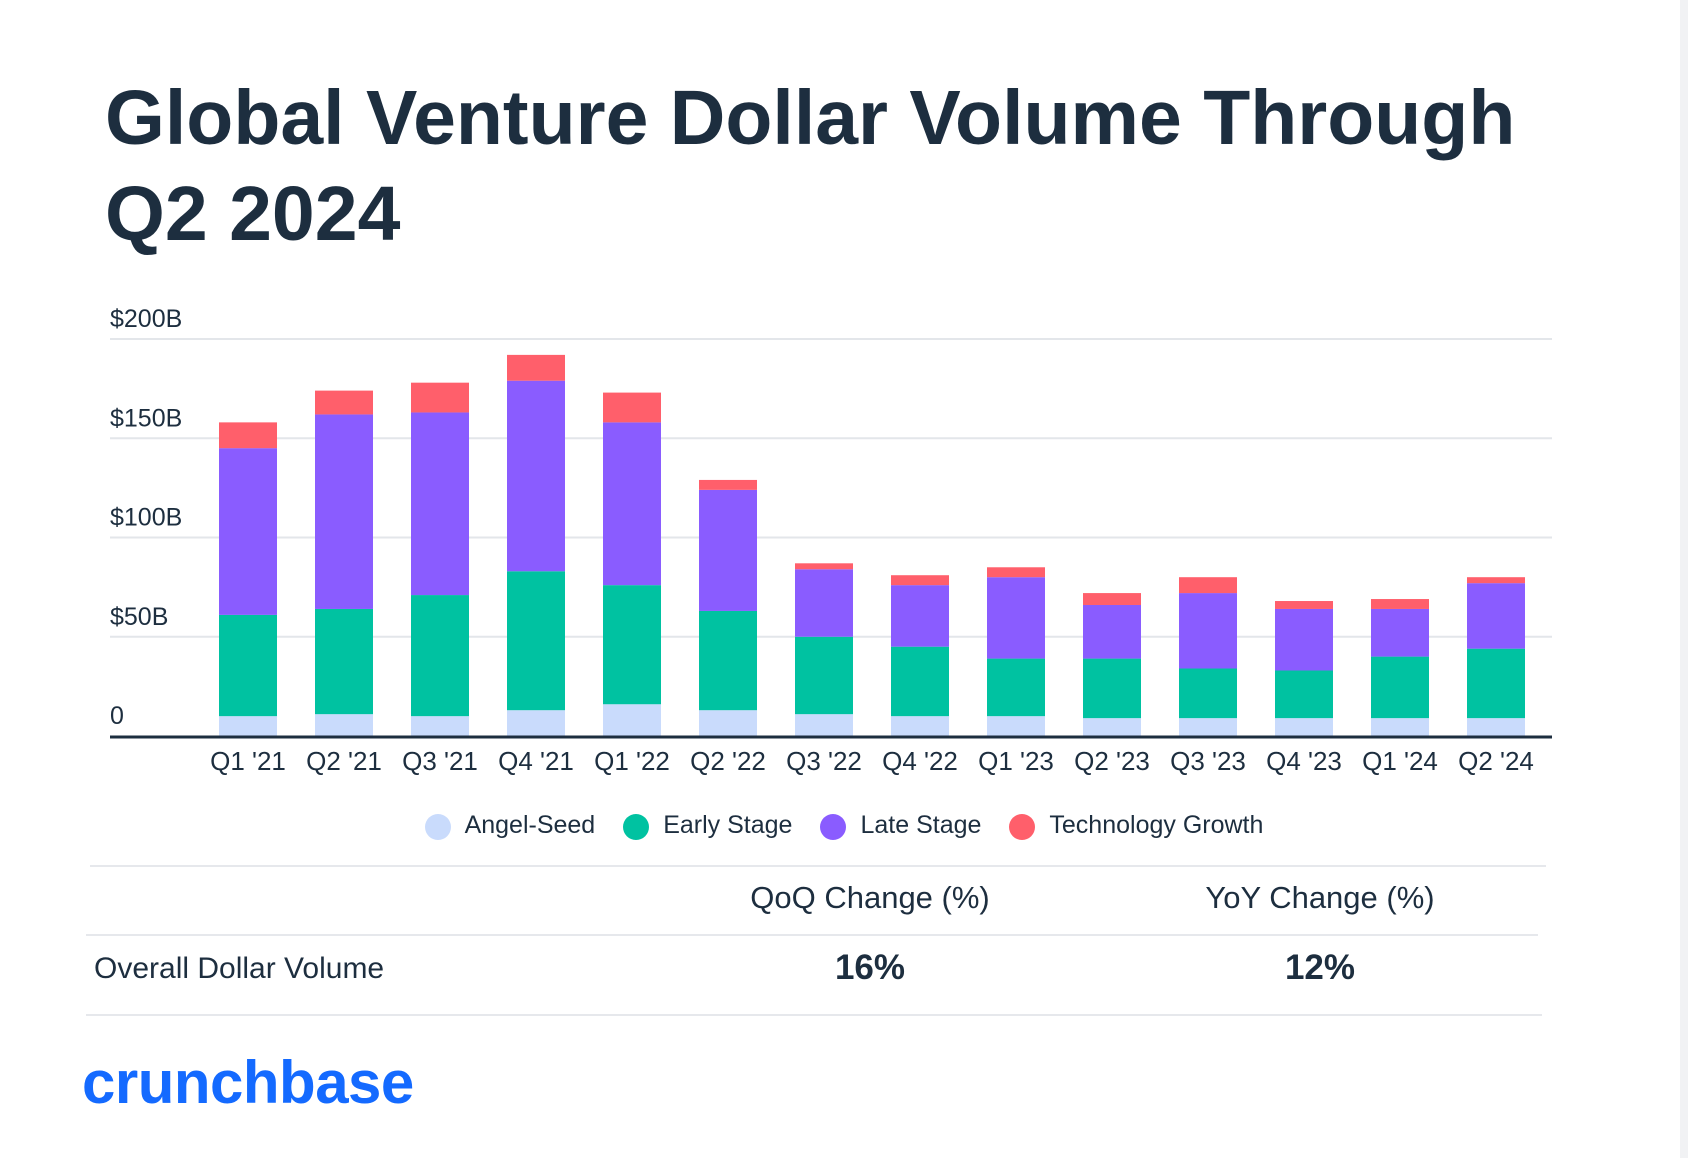 This screenshot has width=1688, height=1158. I want to click on y-tick-label: $150B, so click(146, 418).